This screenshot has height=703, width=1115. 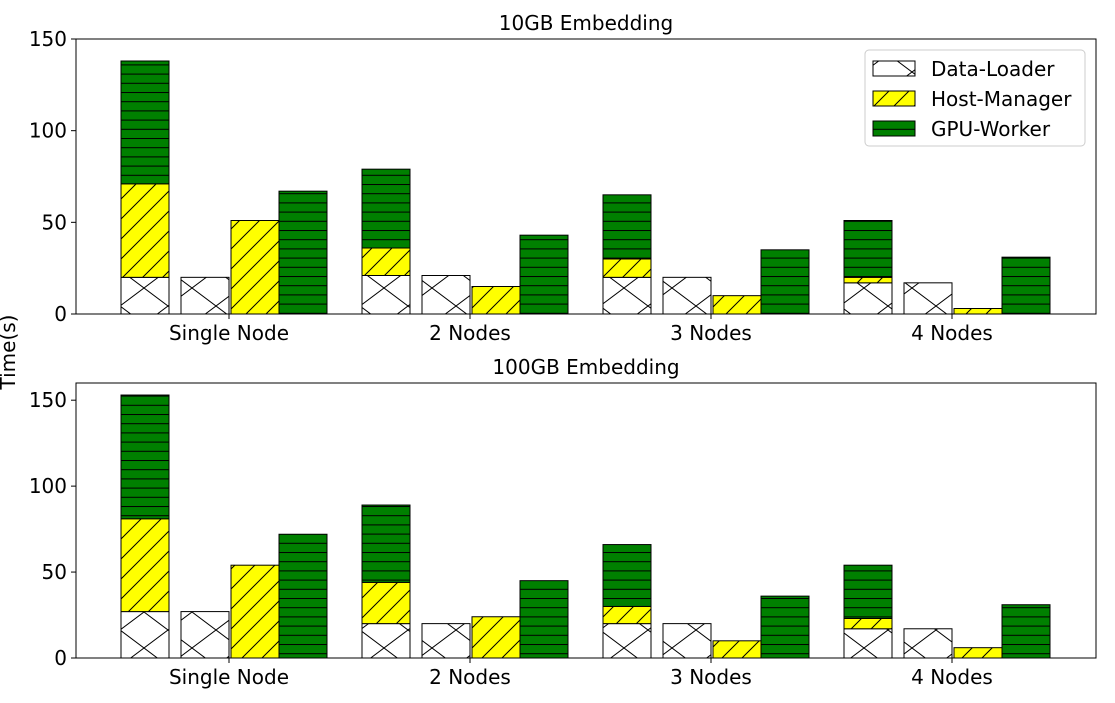 I want to click on chart-title-1: 100GB Embedding, so click(x=585, y=367).